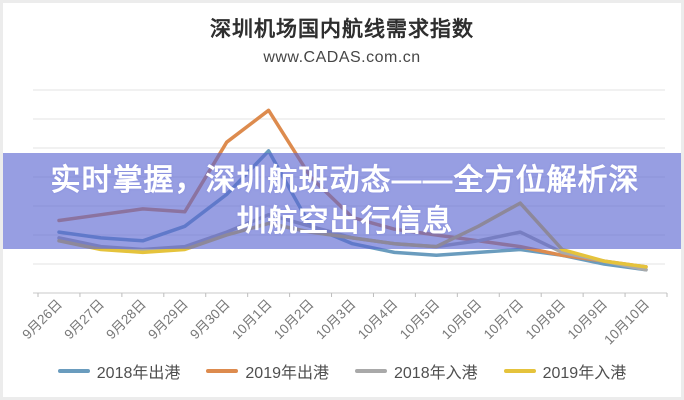  What do you see at coordinates (546, 320) in the screenshot?
I see `x-axis-label: 10月8日` at bounding box center [546, 320].